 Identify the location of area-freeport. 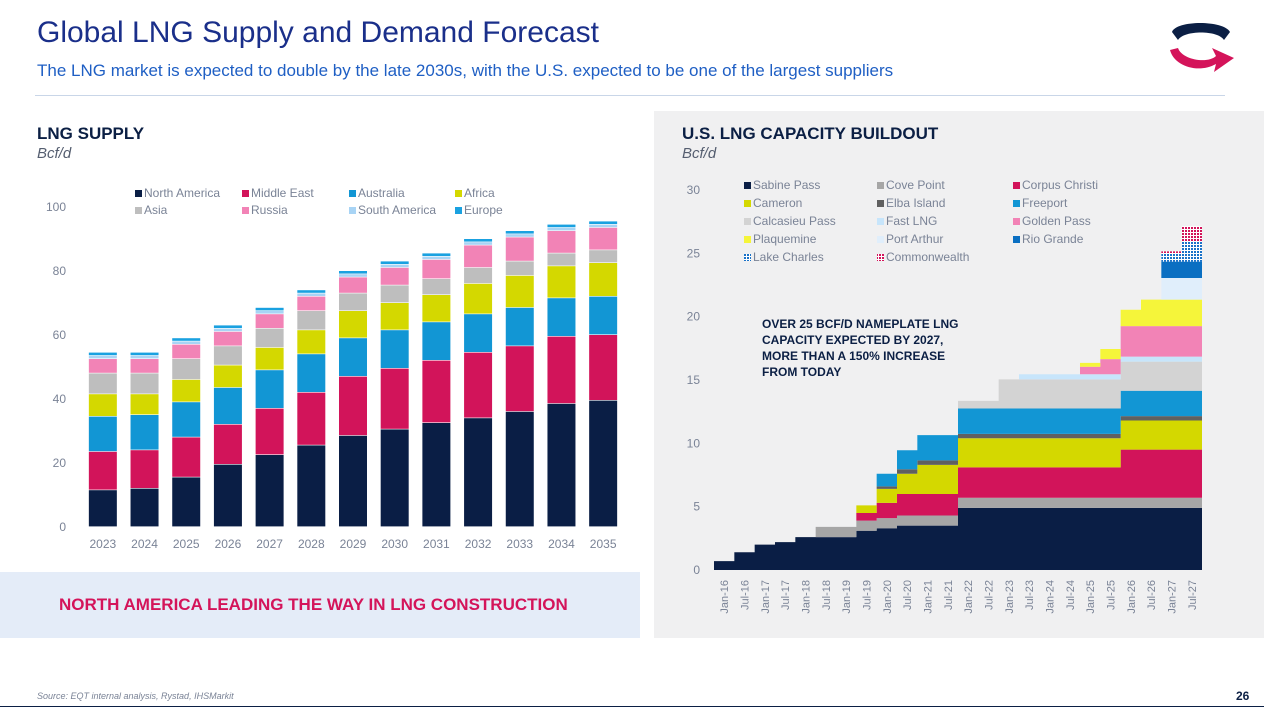
(958, 476).